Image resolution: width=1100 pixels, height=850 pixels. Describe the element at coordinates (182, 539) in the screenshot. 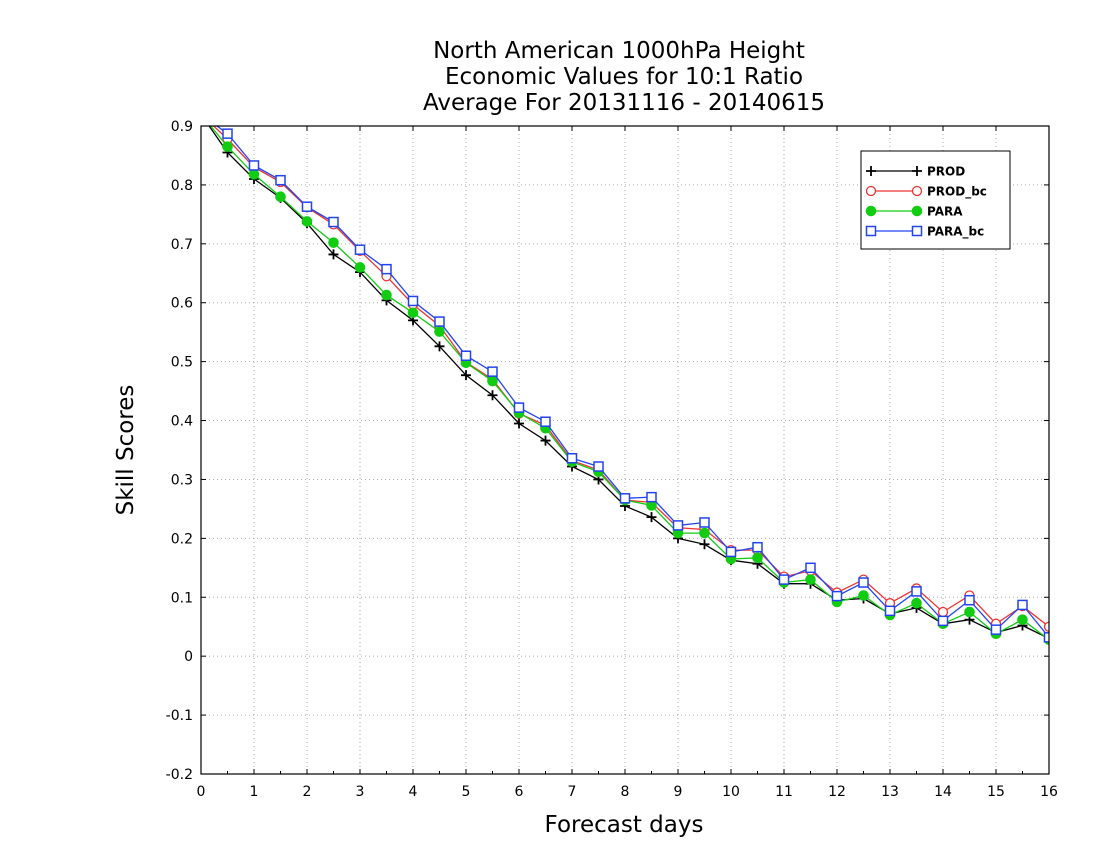

I see `y-tick-label: 0.2` at that location.